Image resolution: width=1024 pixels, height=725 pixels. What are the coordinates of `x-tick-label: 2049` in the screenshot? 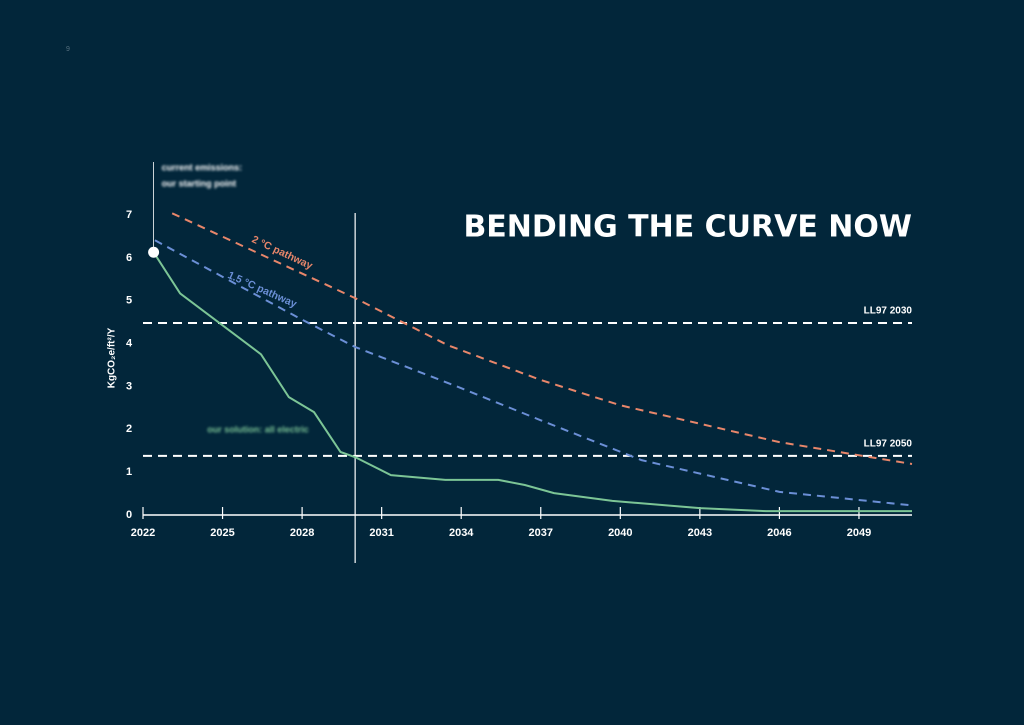 It's located at (859, 533).